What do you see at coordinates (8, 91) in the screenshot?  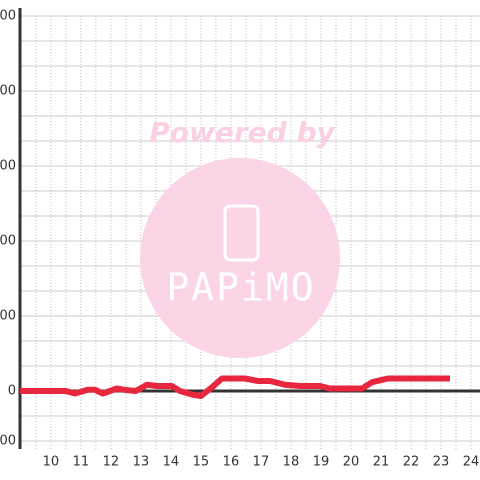 I see `y-tick-label: 120,000` at bounding box center [8, 91].